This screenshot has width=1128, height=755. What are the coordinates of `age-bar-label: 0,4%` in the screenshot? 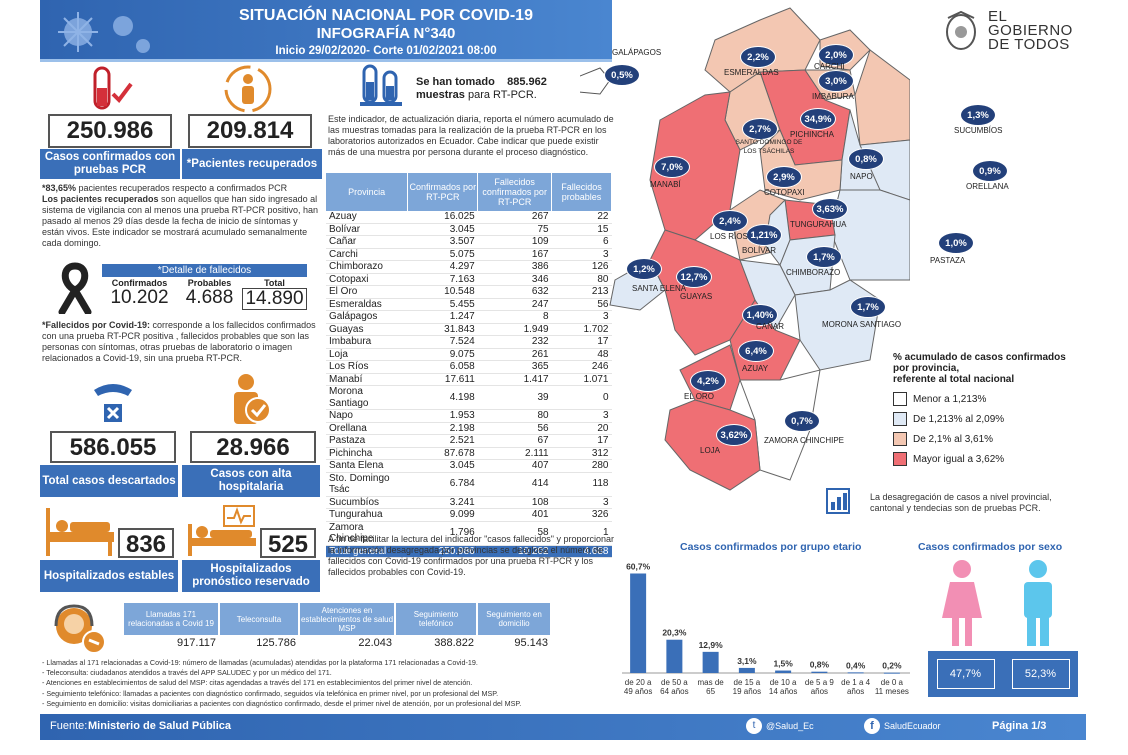 It's located at (856, 665).